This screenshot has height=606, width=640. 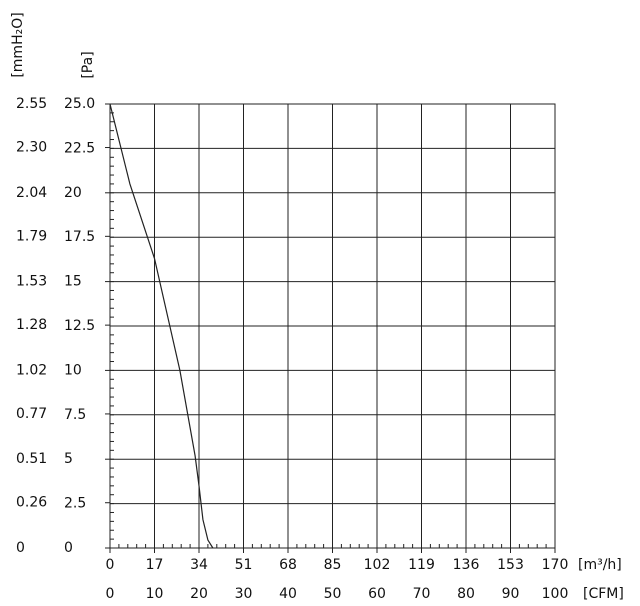 I want to click on x2-tick-label: 90, so click(x=511, y=594).